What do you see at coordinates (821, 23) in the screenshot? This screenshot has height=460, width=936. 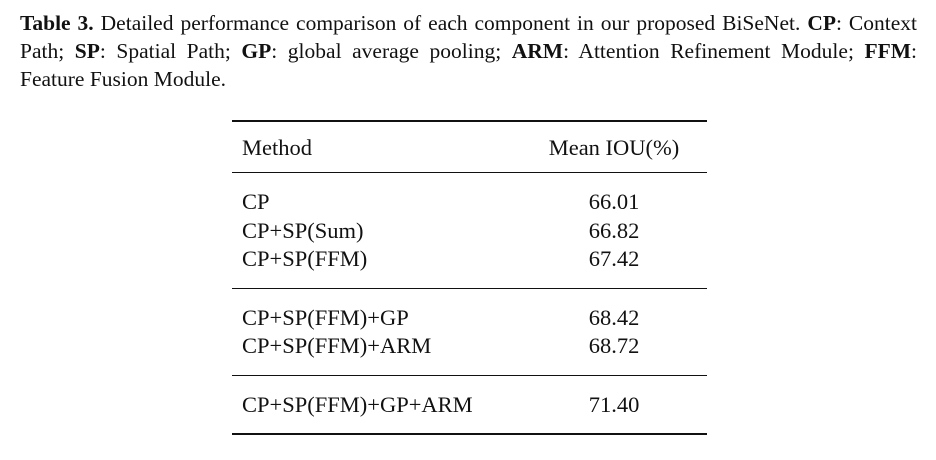 I see `caption-term: CP` at bounding box center [821, 23].